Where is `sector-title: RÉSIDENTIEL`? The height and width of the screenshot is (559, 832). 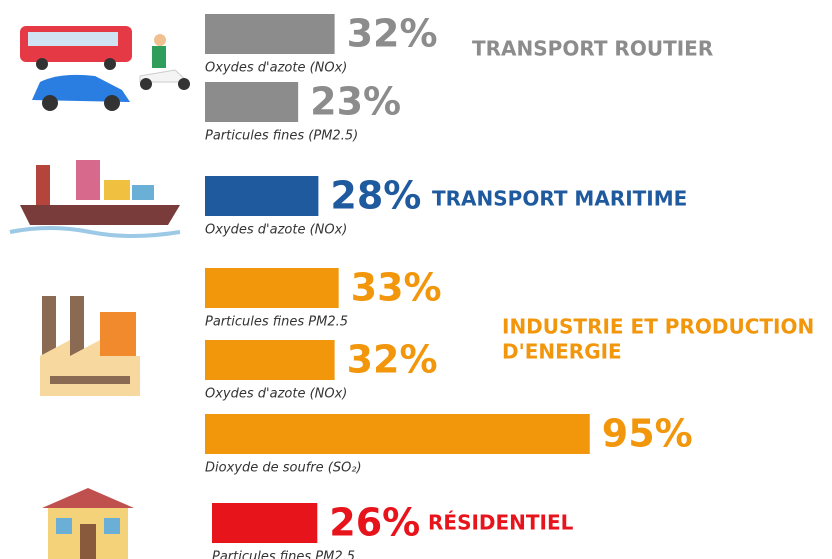 sector-title: RÉSIDENTIEL is located at coordinates (501, 523).